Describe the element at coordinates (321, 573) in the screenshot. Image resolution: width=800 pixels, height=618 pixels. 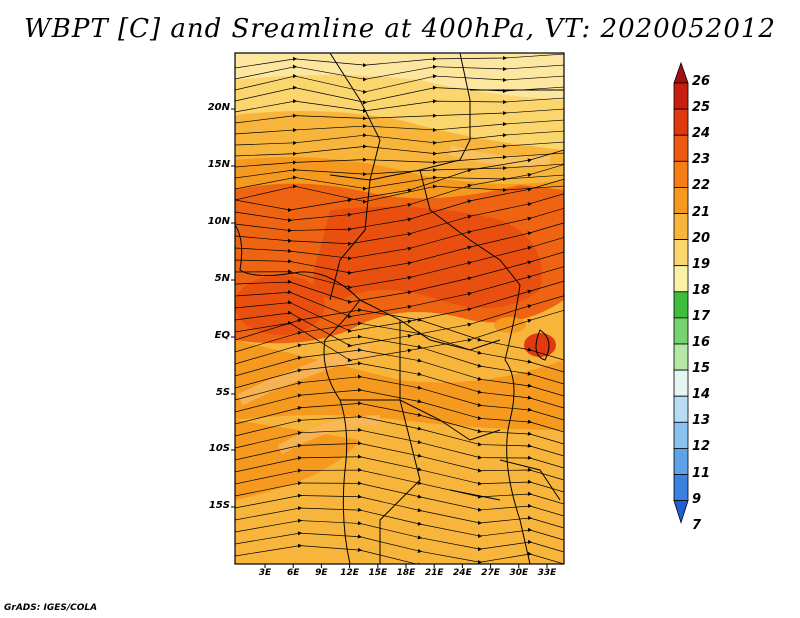
I see `lon-label: 9E` at that location.